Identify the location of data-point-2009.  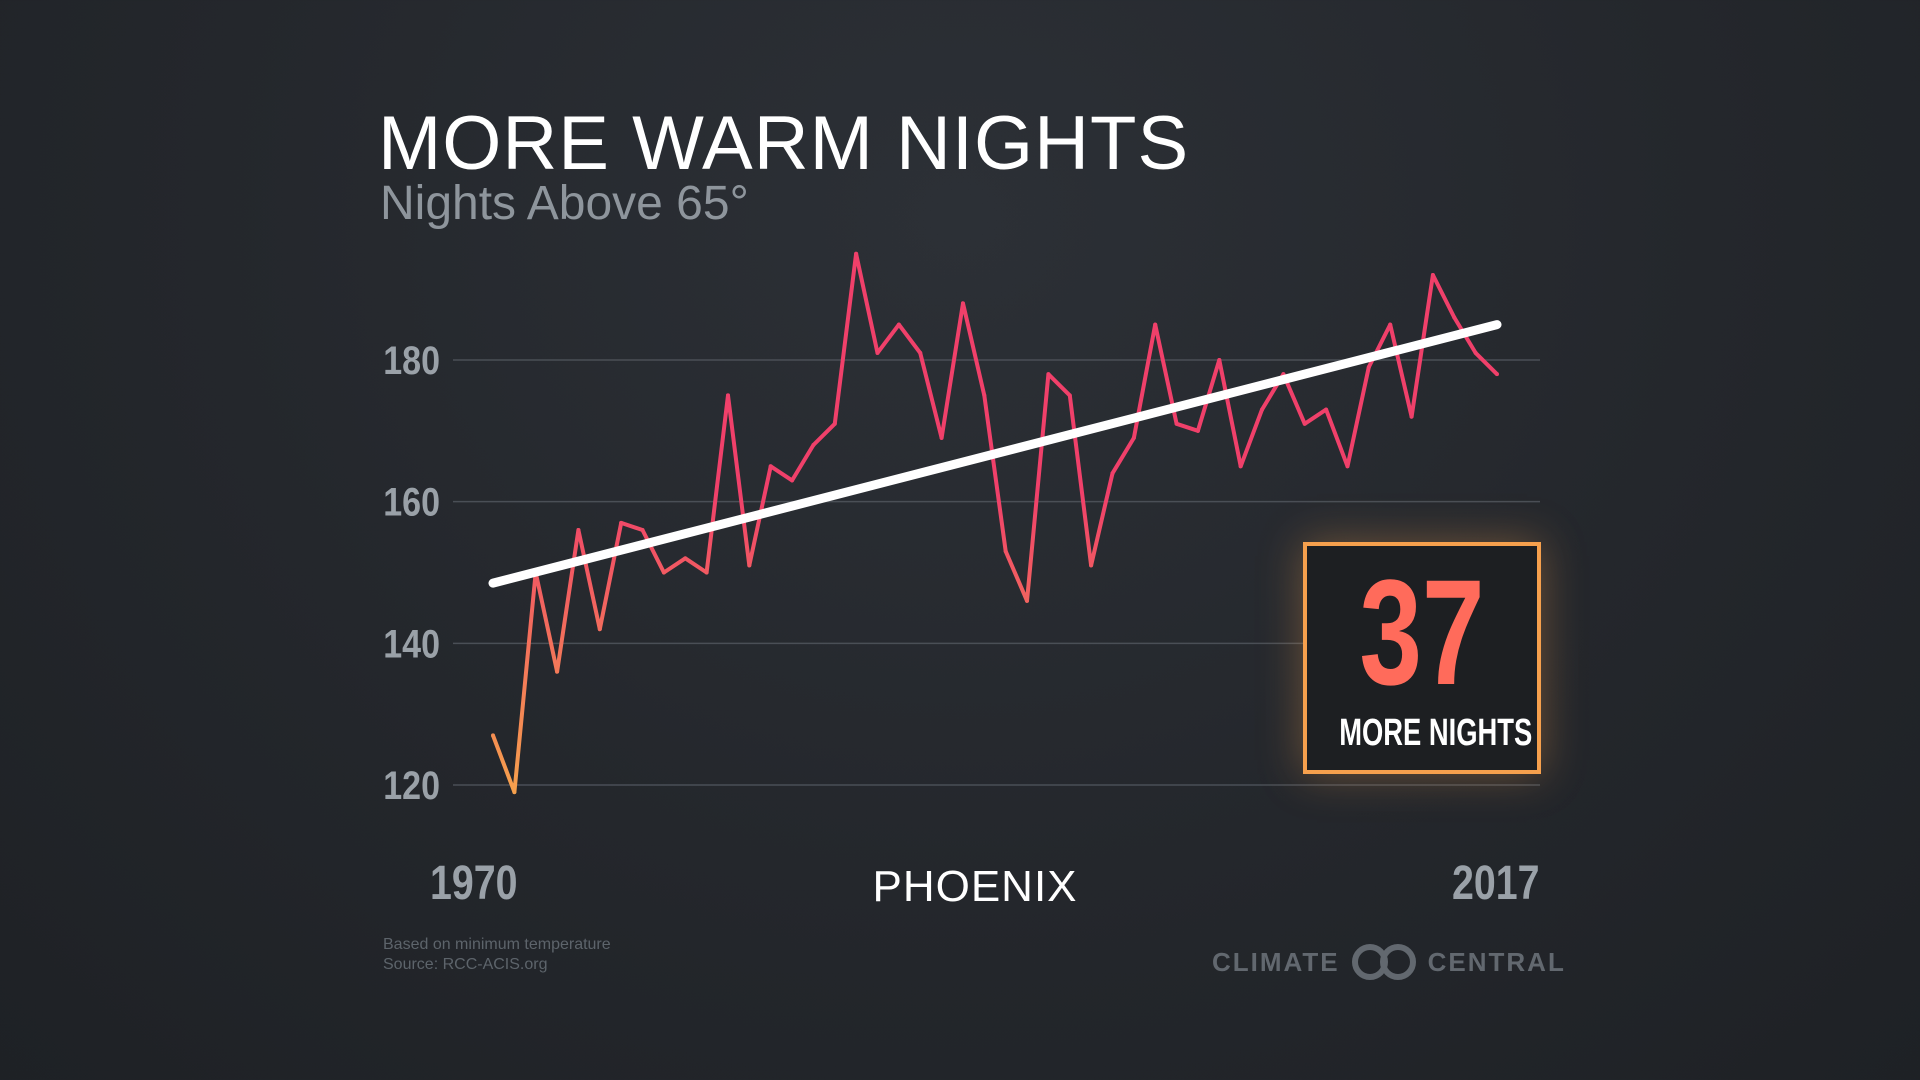
(1326, 409).